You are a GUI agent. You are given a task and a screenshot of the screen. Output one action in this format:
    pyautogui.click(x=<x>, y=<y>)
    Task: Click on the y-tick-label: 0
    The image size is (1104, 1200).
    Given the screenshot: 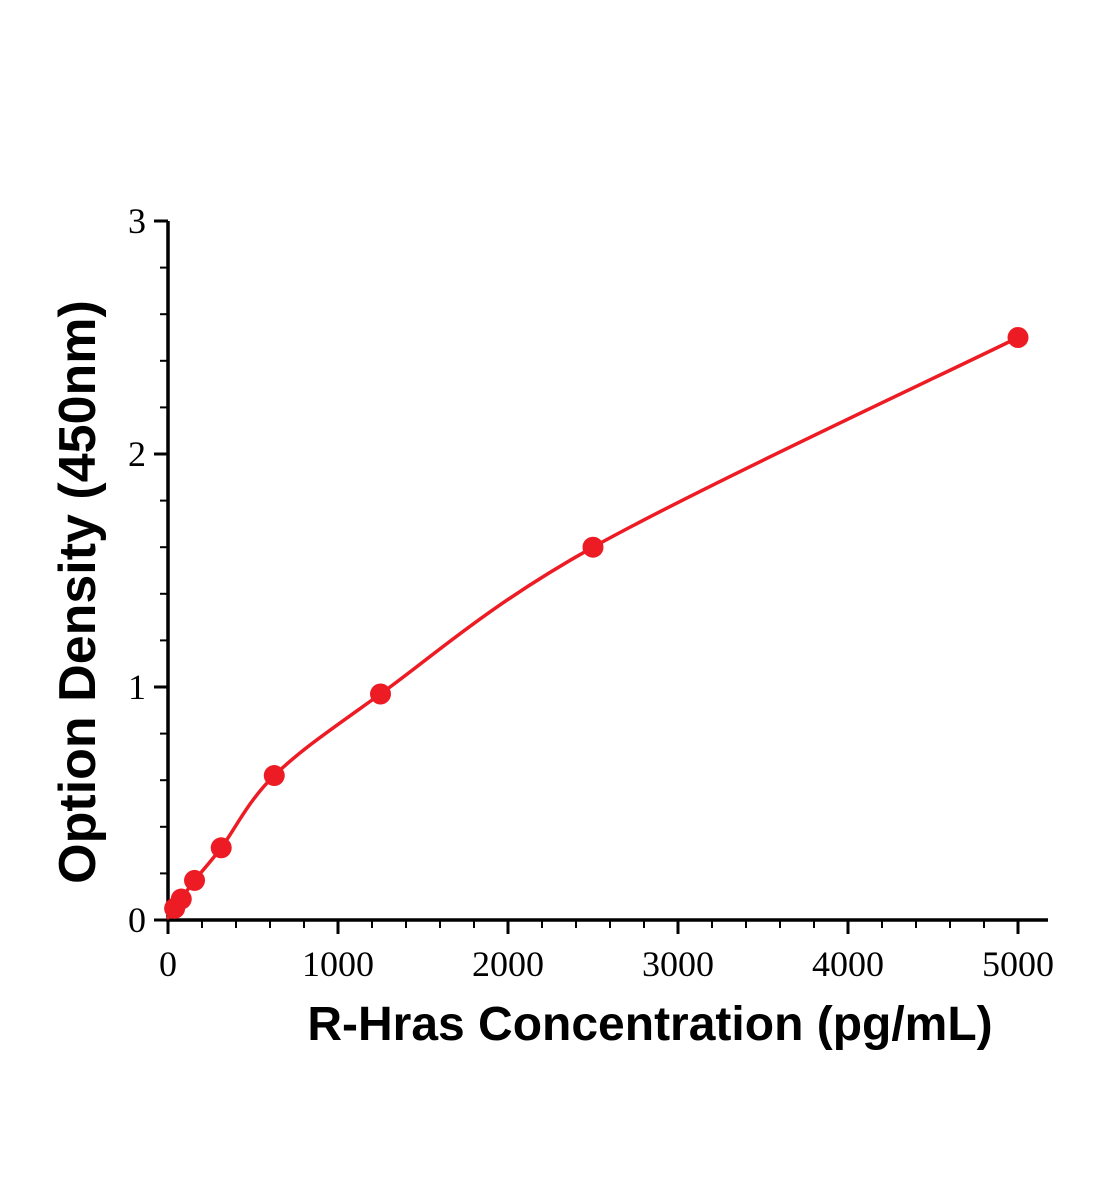 What is the action you would take?
    pyautogui.click(x=137, y=920)
    